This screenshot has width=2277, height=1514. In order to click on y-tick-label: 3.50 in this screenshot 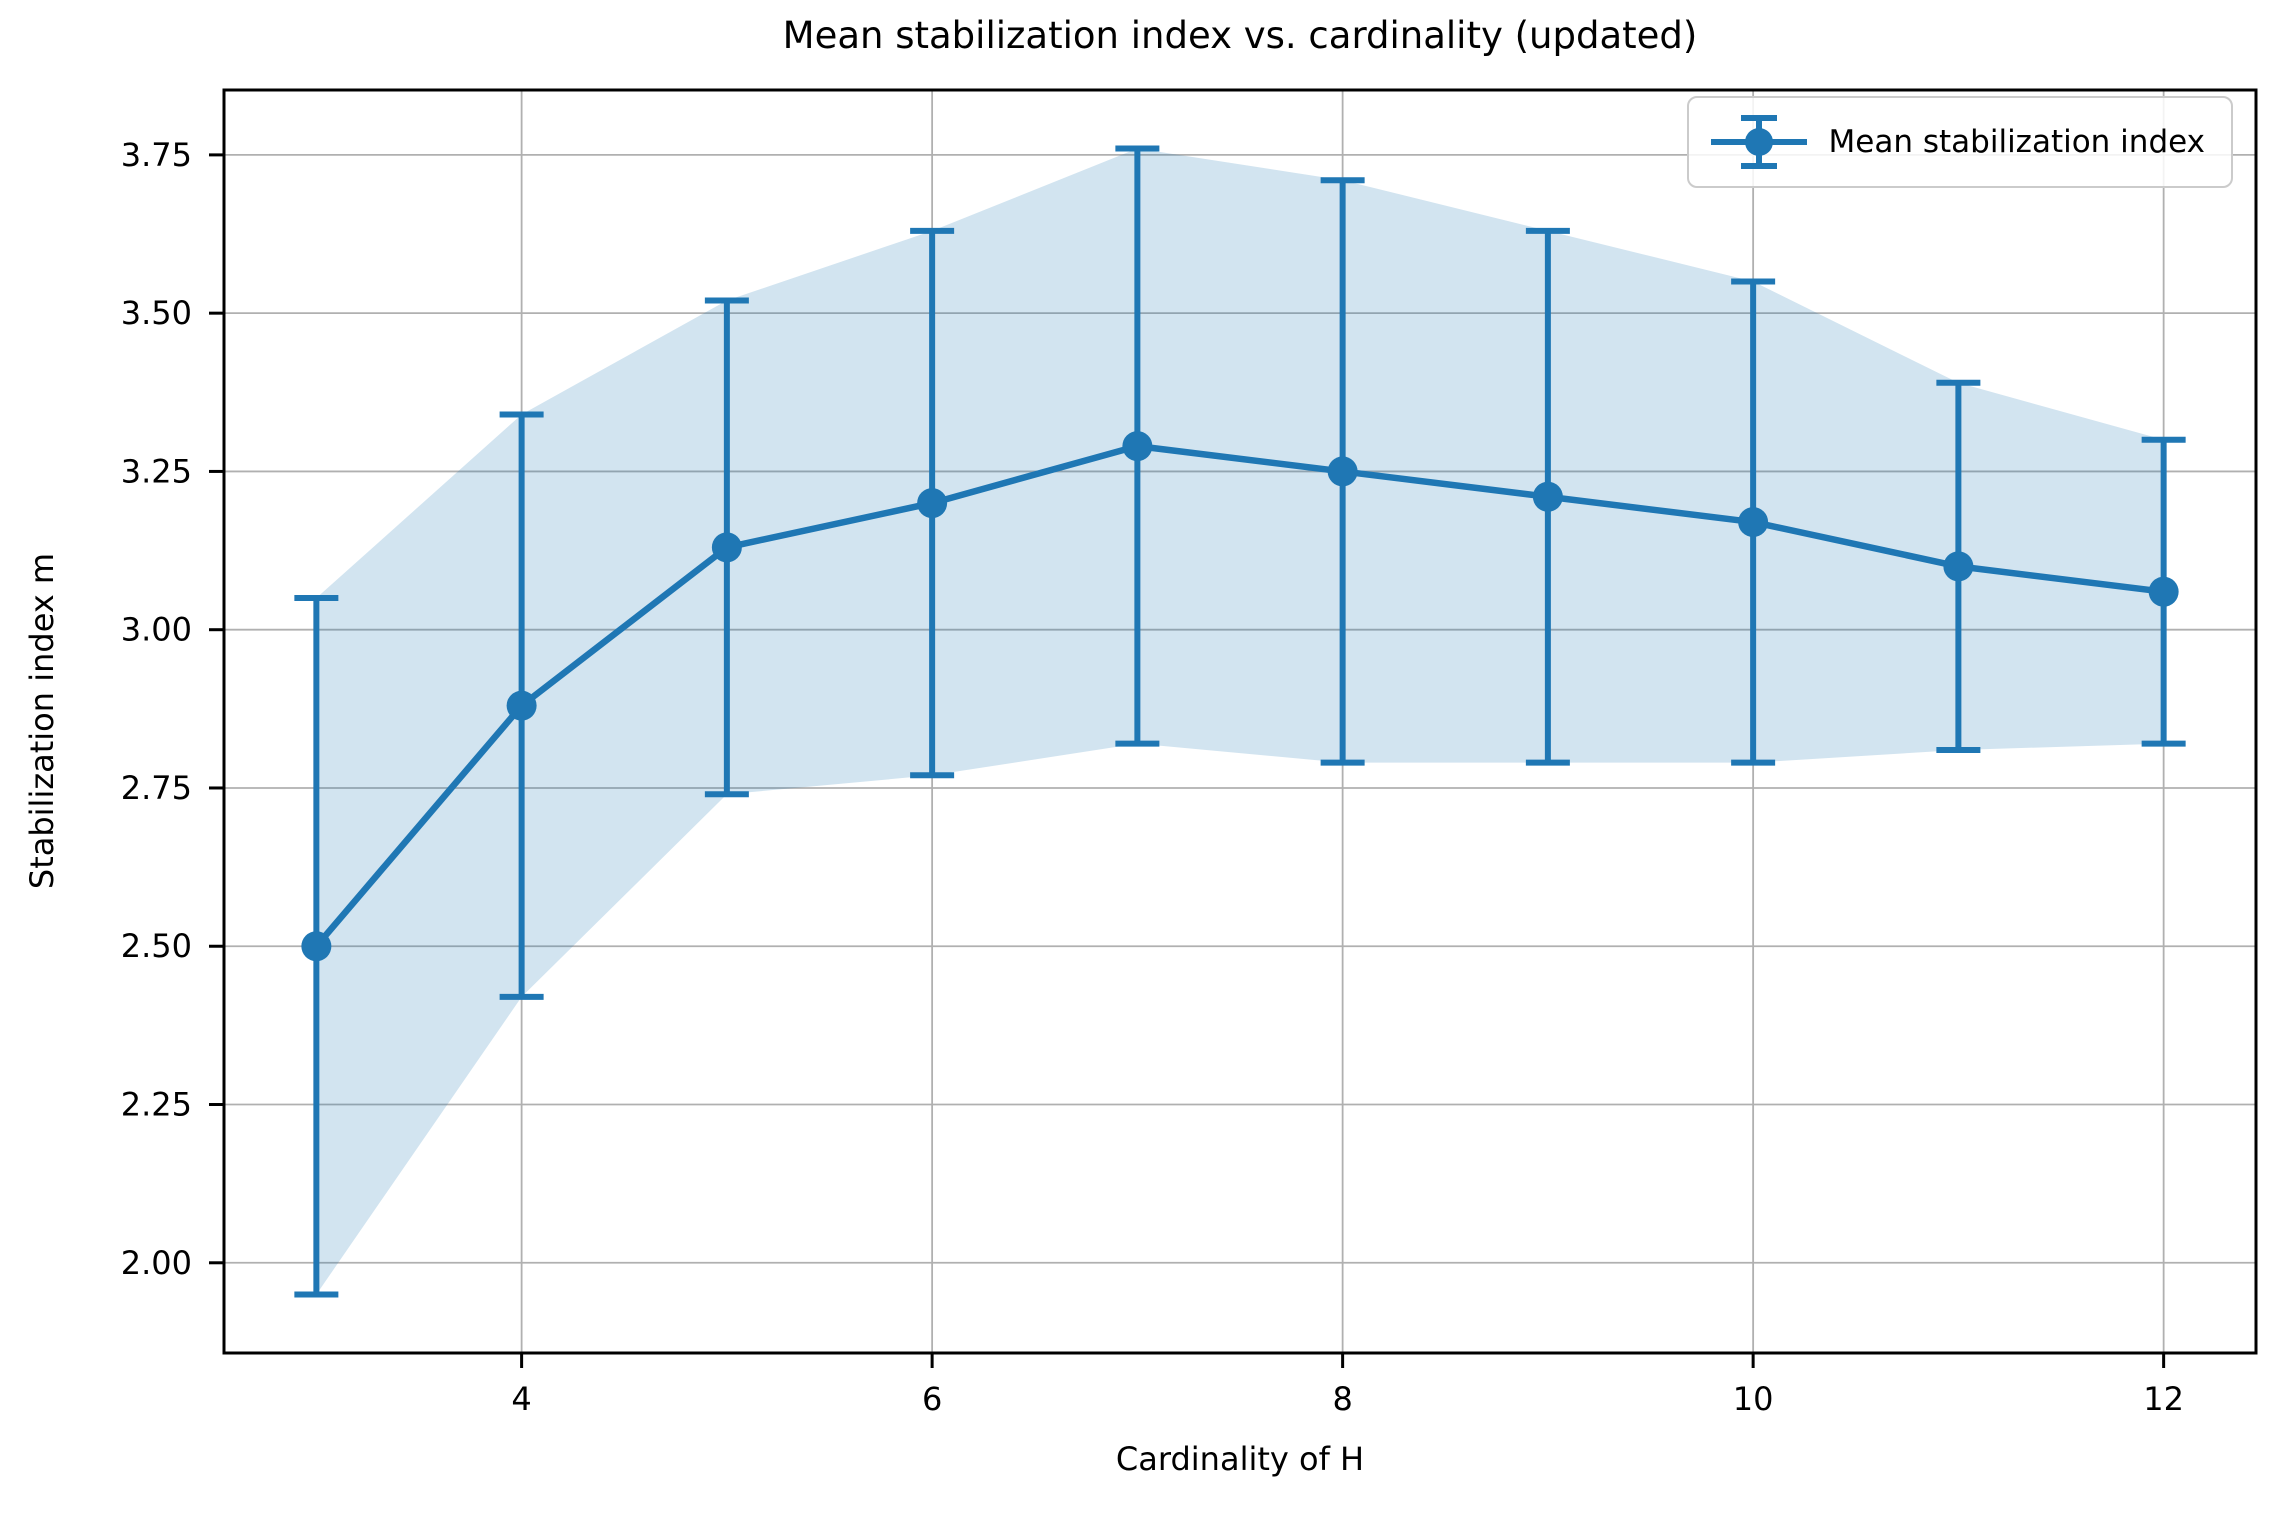, I will do `click(156, 313)`.